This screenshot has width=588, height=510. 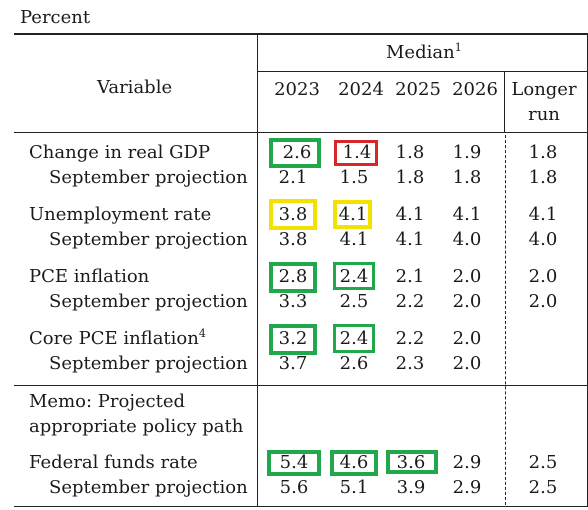 I want to click on cell-unemp-2023: 3.8, so click(x=293, y=214).